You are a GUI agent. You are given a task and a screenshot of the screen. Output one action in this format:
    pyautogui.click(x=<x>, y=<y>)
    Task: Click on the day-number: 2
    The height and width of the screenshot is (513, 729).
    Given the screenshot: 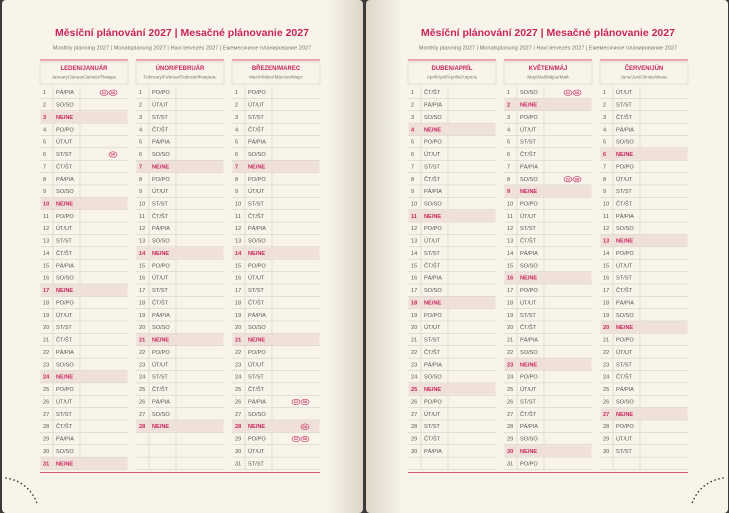 What is the action you would take?
    pyautogui.click(x=44, y=106)
    